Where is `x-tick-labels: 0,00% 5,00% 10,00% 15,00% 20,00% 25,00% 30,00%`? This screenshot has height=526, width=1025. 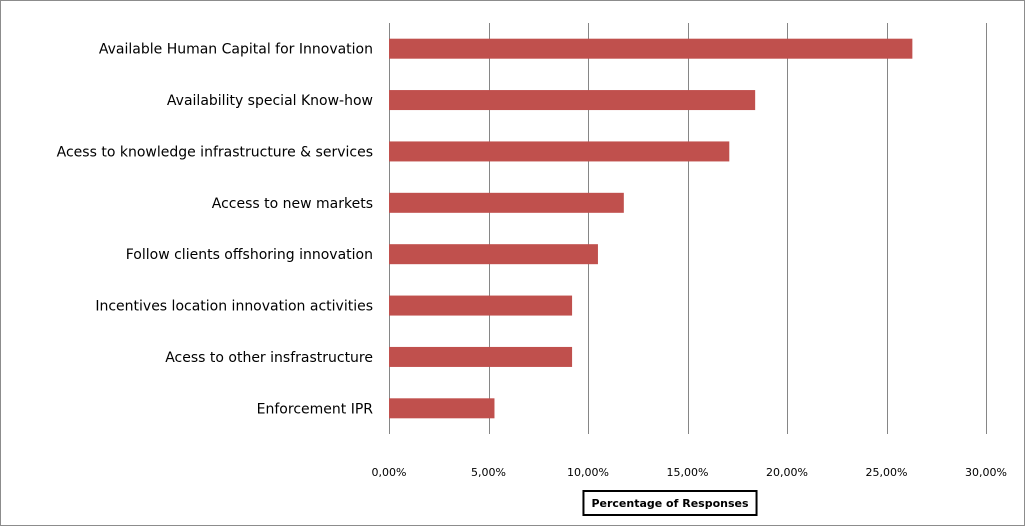 x-tick-labels: 0,00% 5,00% 10,00% 15,00% 20,00% 25,00% 30,00% is located at coordinates (689, 472).